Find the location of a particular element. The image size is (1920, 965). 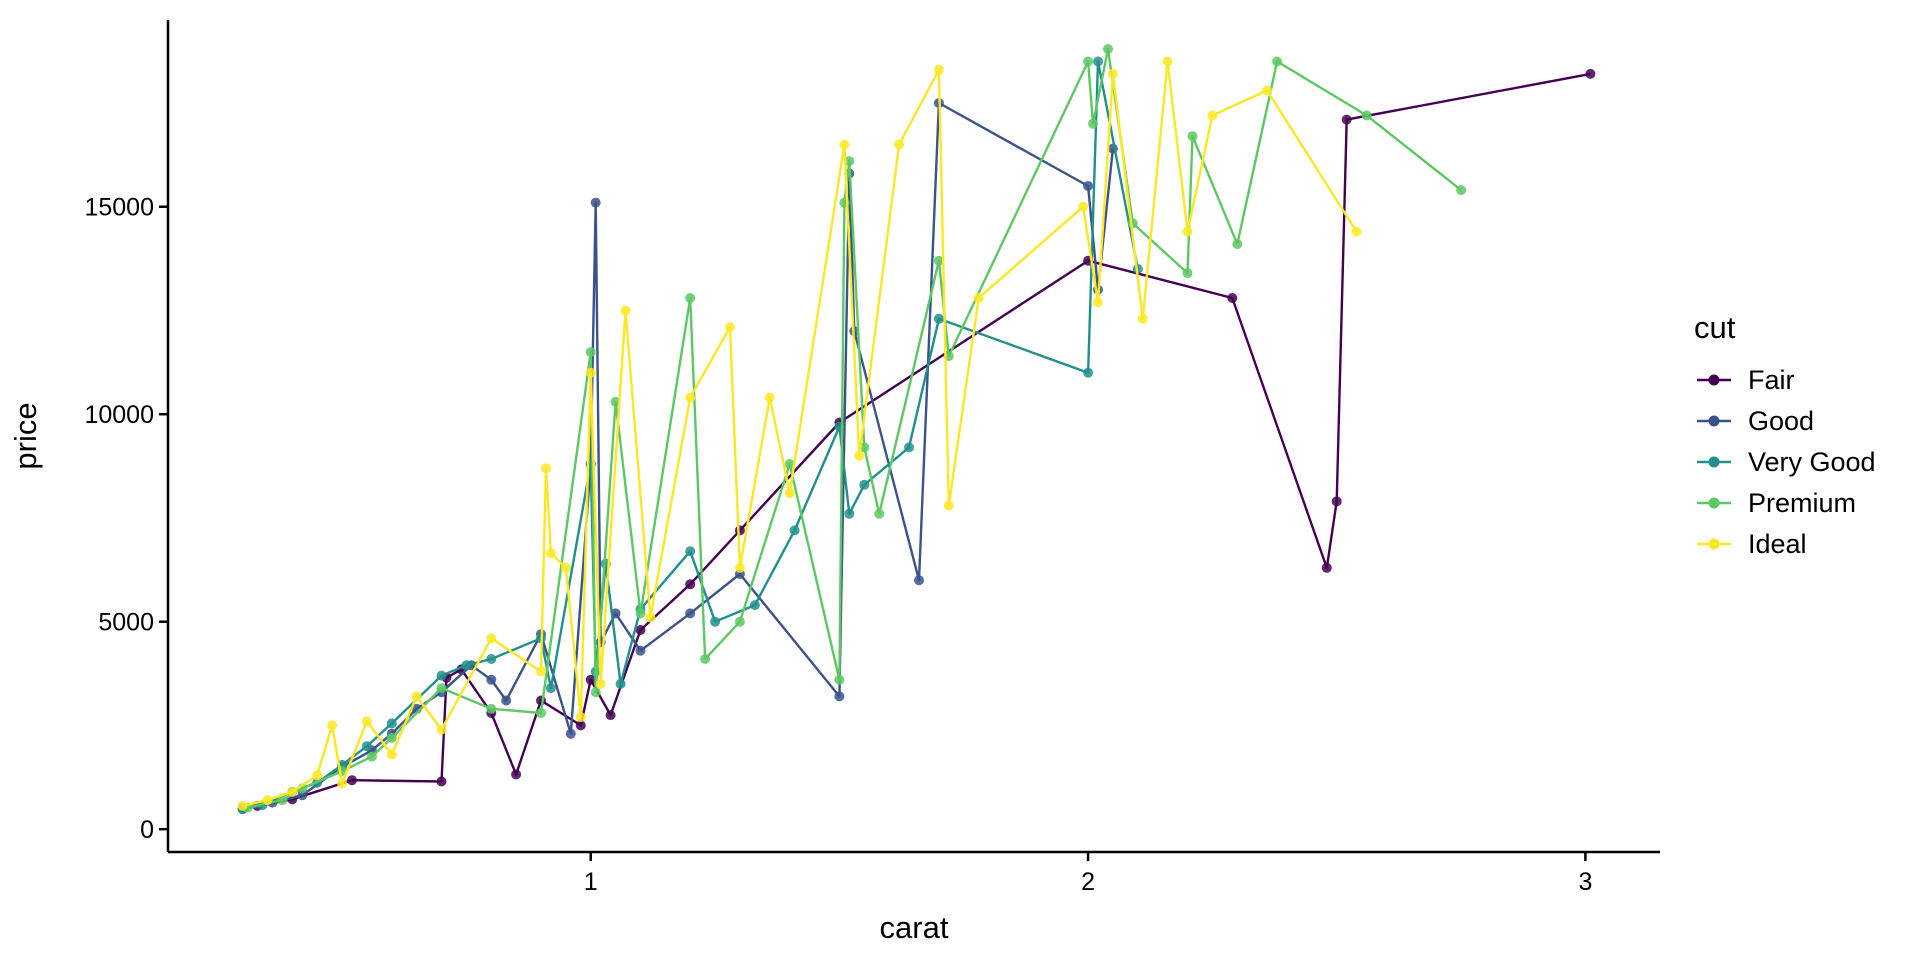

legend-label: Good is located at coordinates (1781, 421).